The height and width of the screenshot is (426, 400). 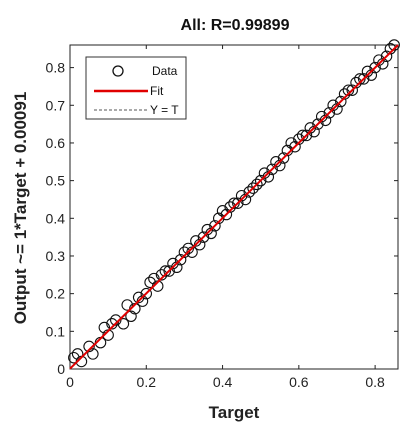 What do you see at coordinates (147, 382) in the screenshot?
I see `x-tick-label: 0.2` at bounding box center [147, 382].